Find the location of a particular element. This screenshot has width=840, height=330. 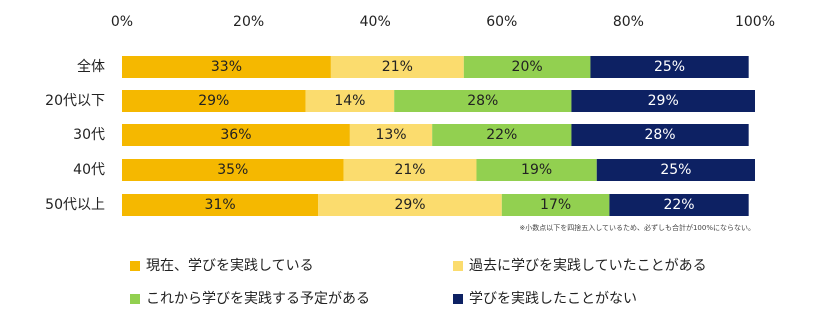

data-label: 14% is located at coordinates (349, 101).